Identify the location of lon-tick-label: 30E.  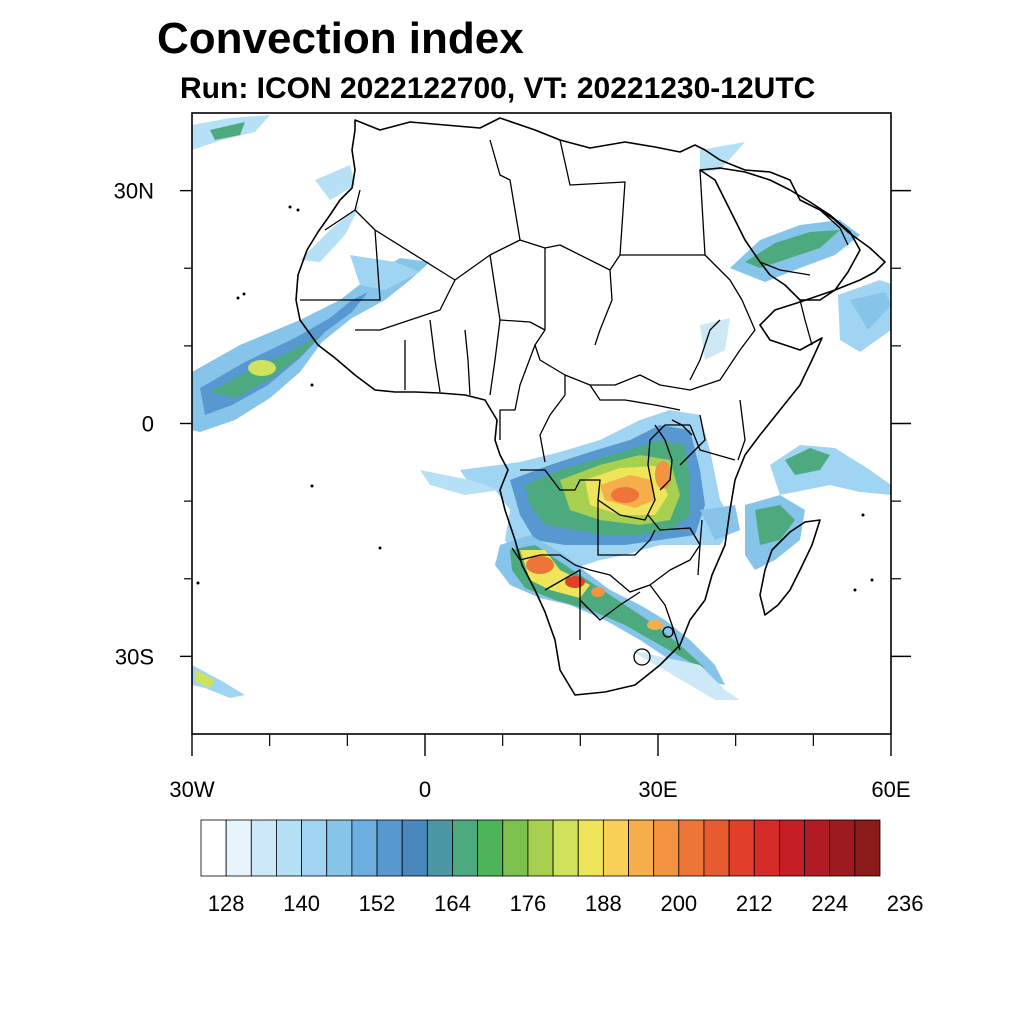
(657, 789).